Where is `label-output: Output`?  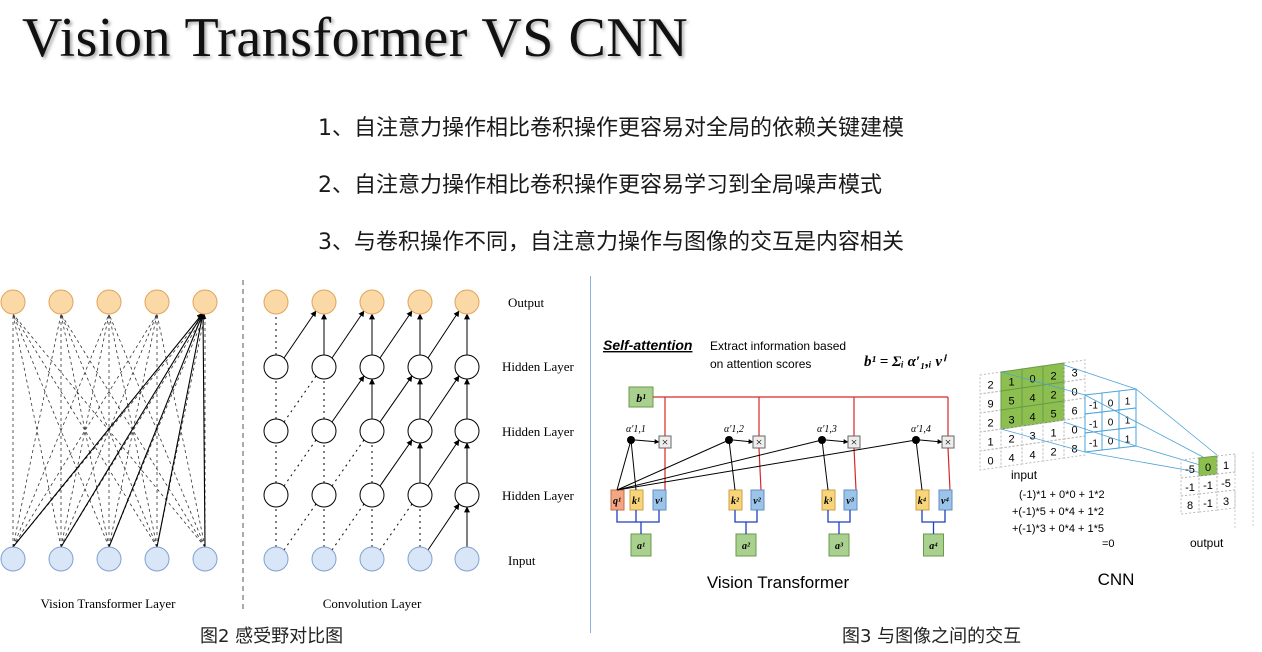
label-output: Output is located at coordinates (526, 302).